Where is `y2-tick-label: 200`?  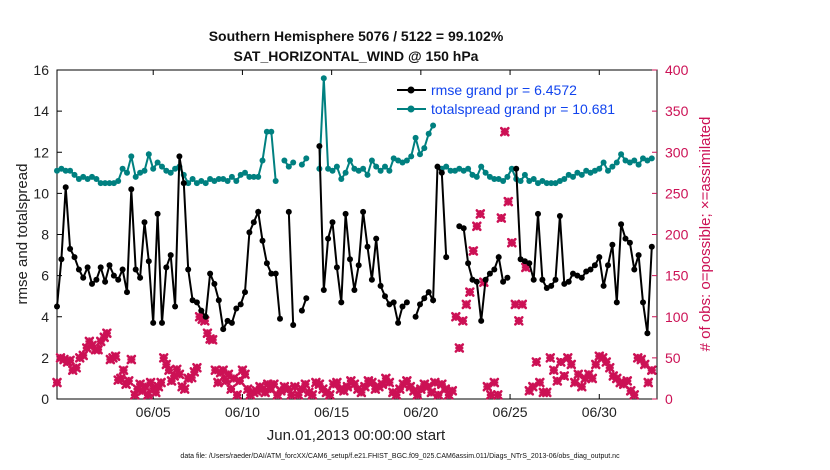
y2-tick-label: 200 is located at coordinates (677, 235).